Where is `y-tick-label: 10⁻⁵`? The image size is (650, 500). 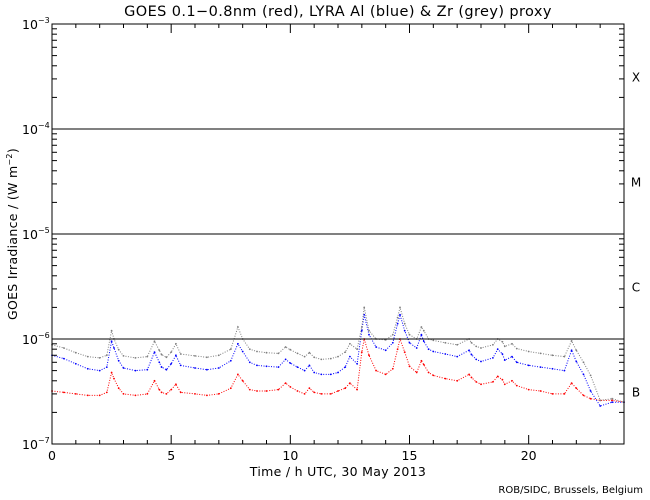 y-tick-label: 10⁻⁵ is located at coordinates (36, 234).